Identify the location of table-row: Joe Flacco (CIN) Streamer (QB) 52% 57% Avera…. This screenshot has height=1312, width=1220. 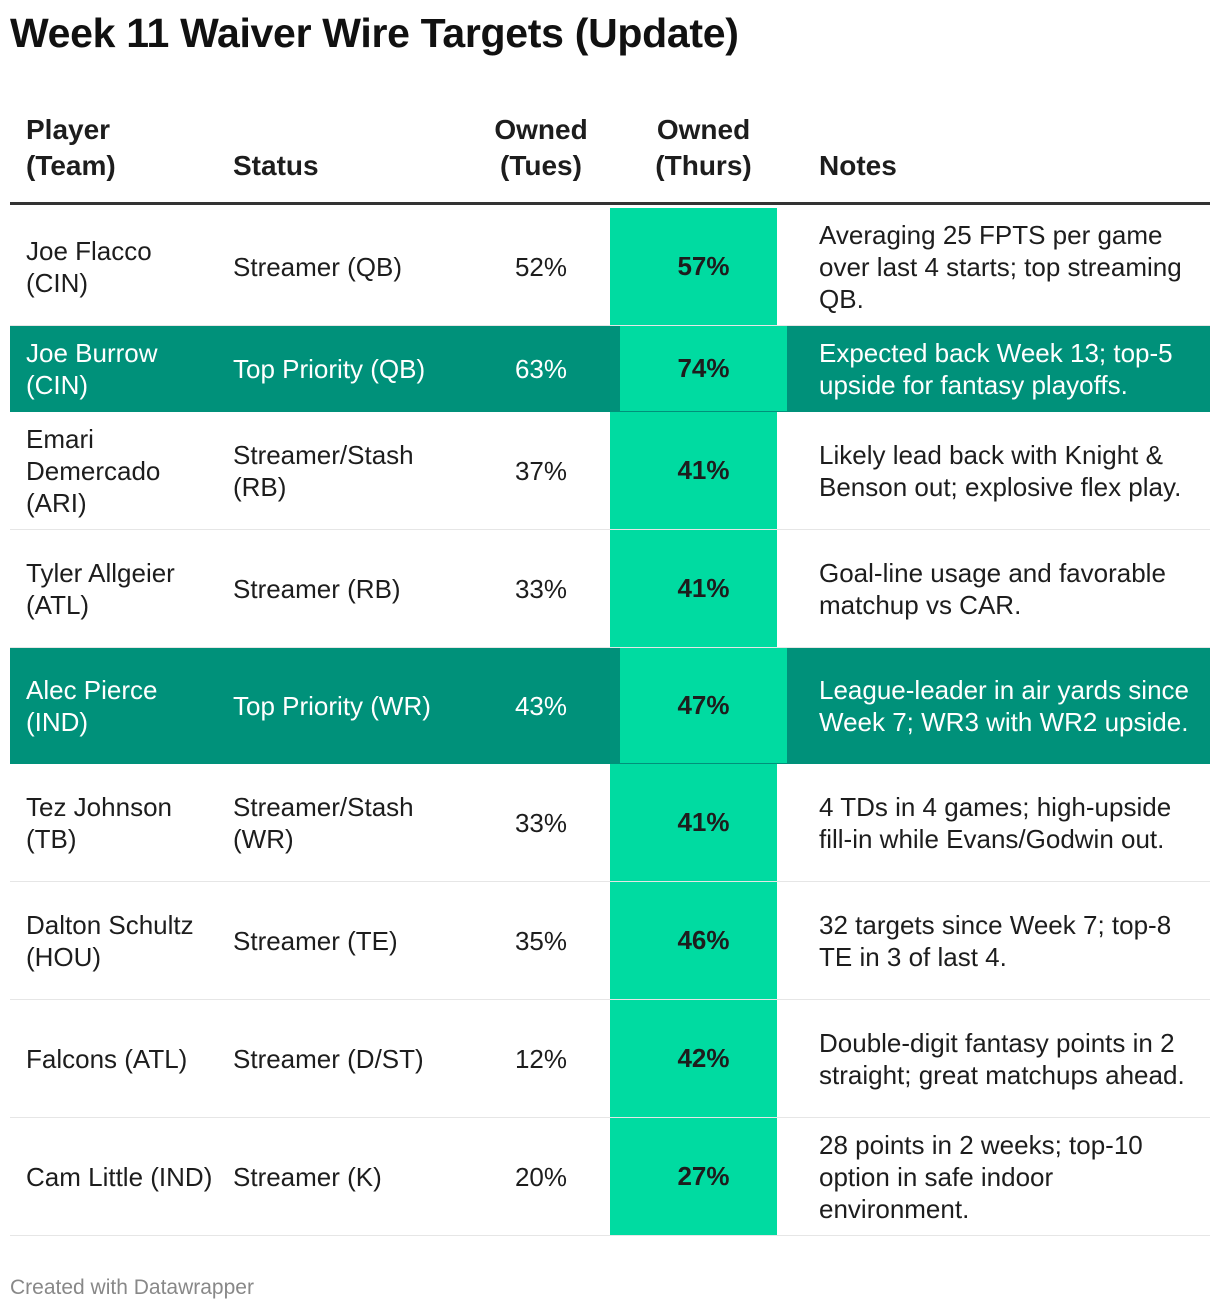
(610, 267).